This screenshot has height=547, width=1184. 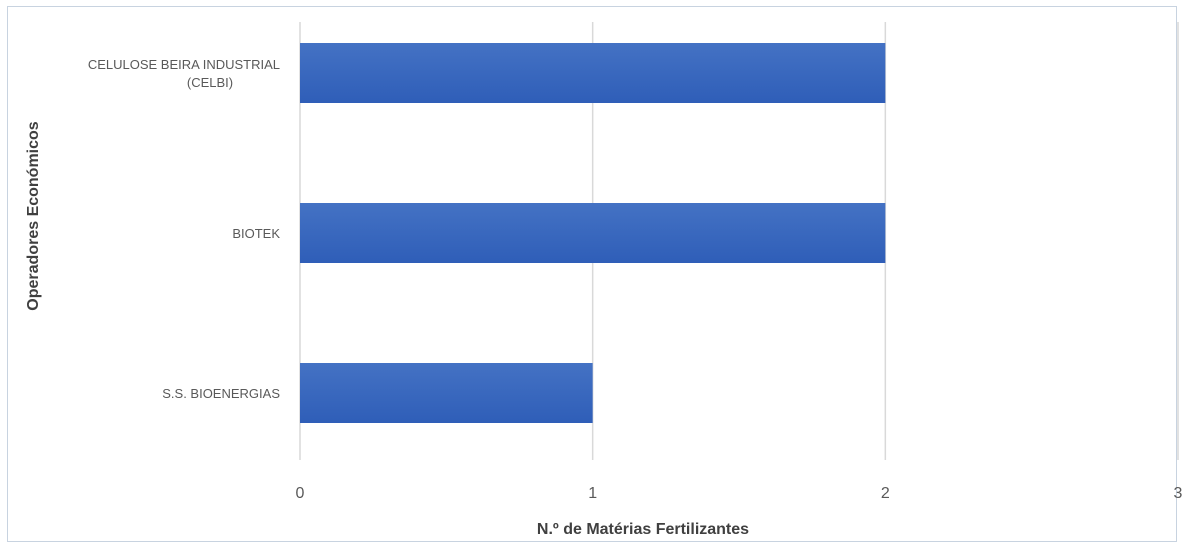 What do you see at coordinates (300, 493) in the screenshot?
I see `x-tick-label: 0` at bounding box center [300, 493].